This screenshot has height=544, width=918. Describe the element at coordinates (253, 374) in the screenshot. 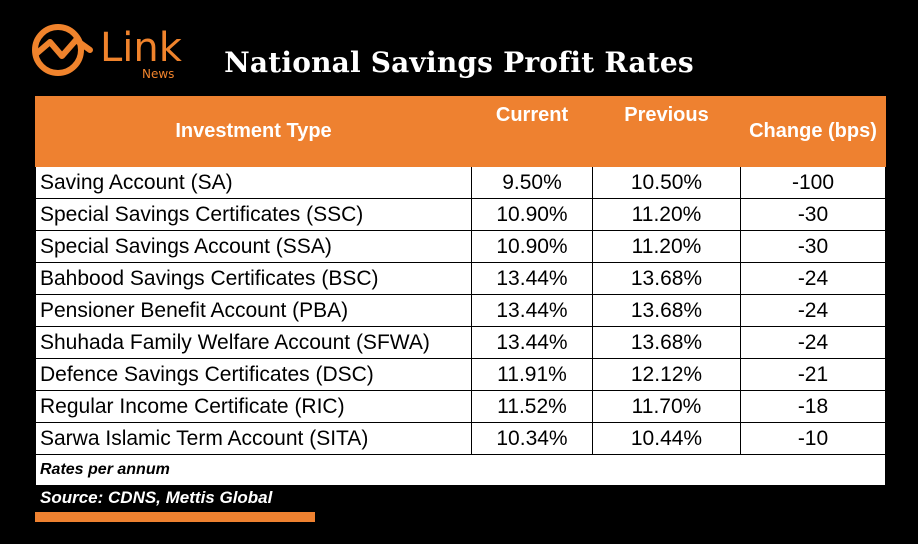

I see `cell-investment-type: Defence Savings Certificates (DSC)` at that location.